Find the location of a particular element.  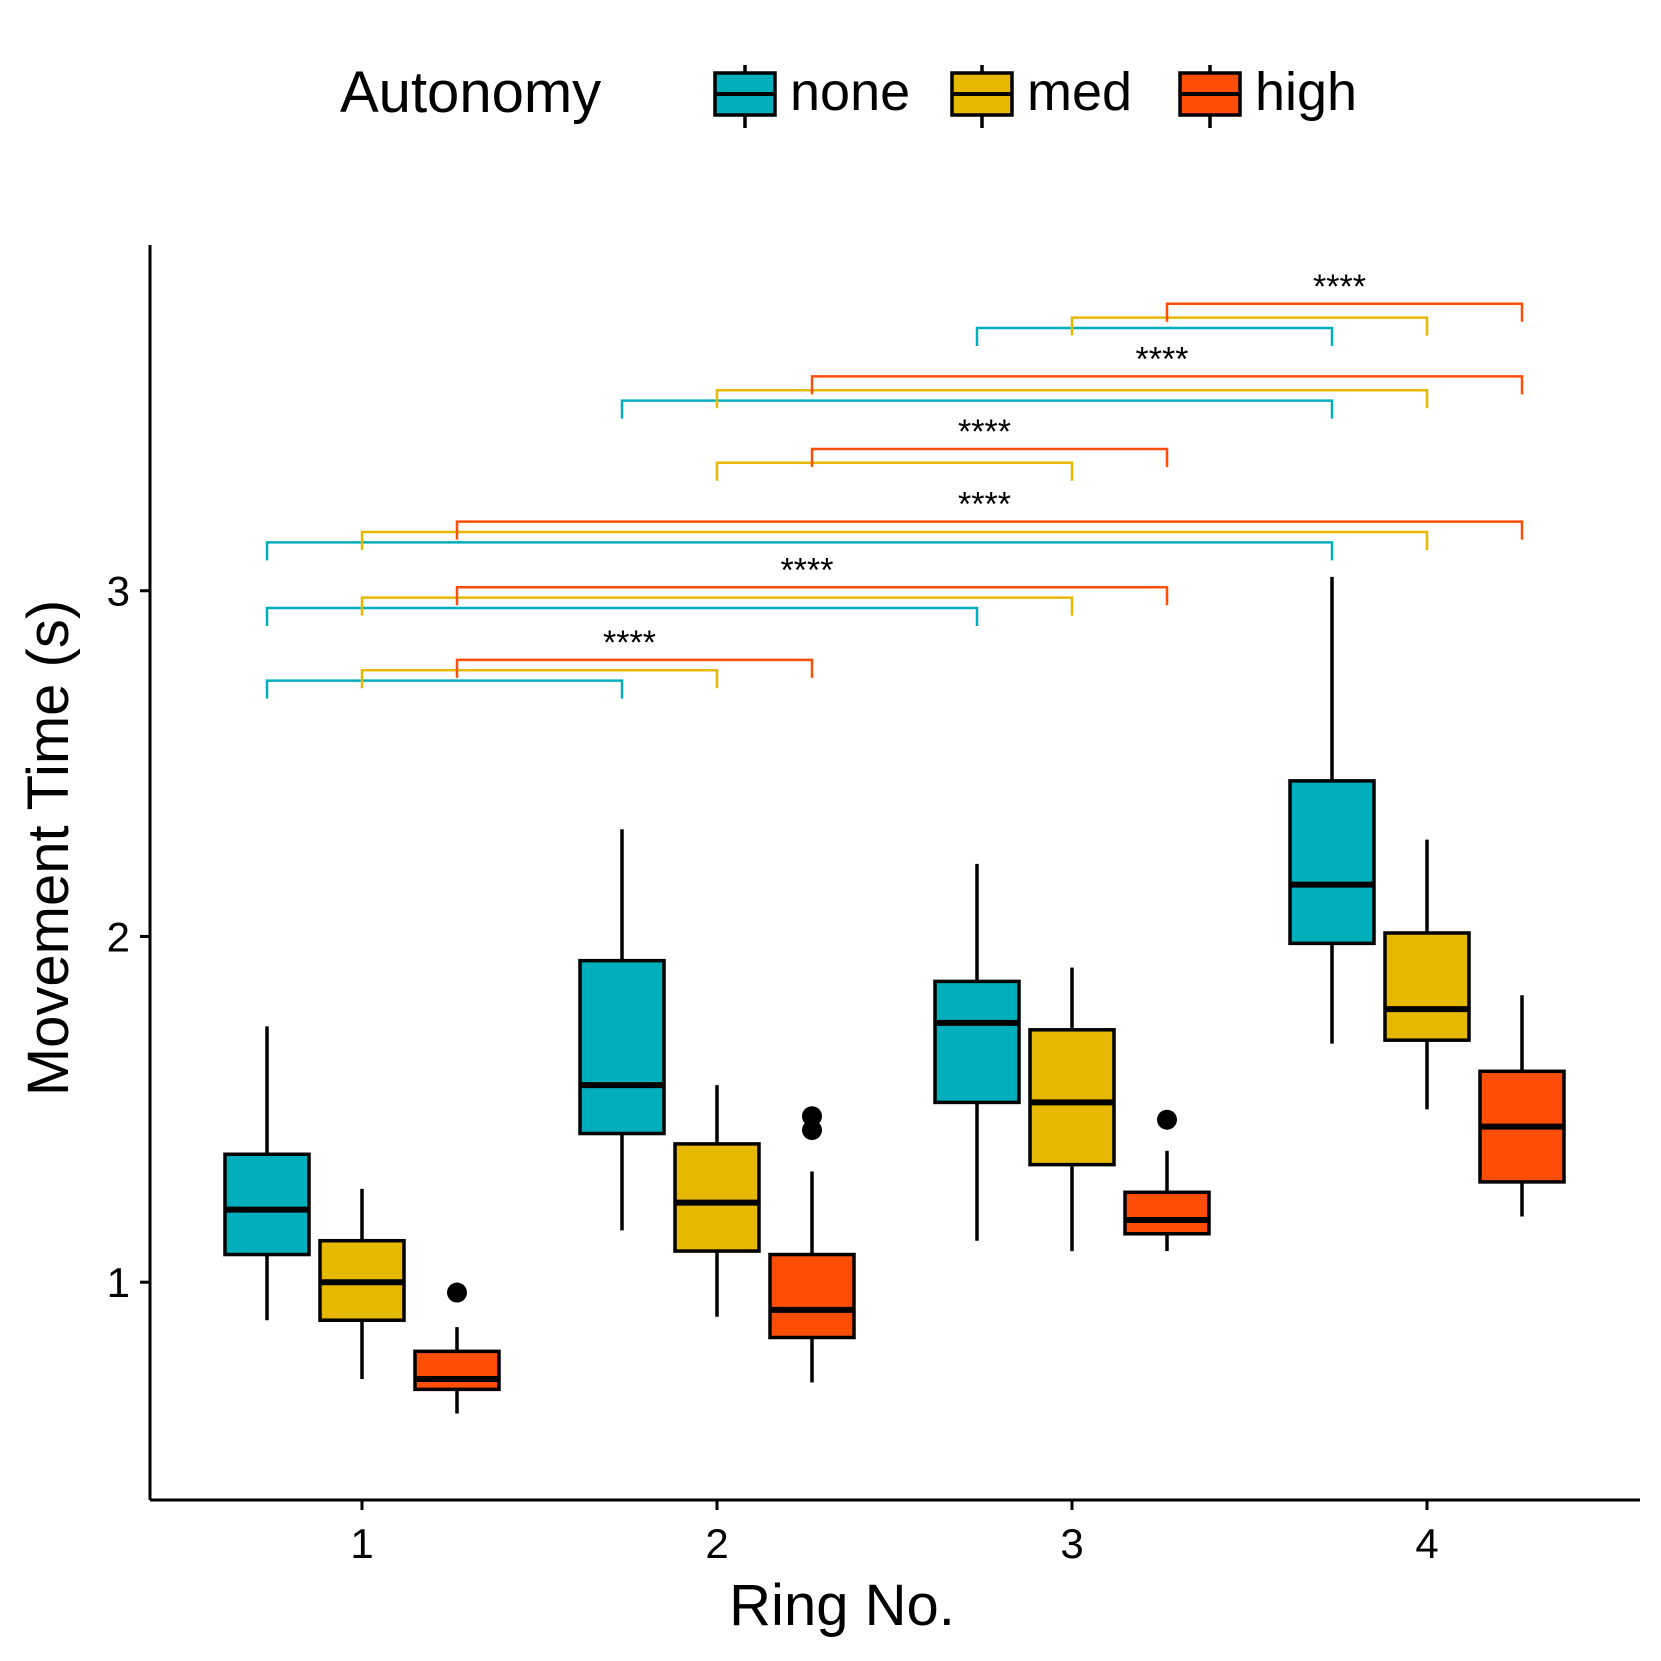

bracket-ring-1-vs-4: **** is located at coordinates (894, 523).